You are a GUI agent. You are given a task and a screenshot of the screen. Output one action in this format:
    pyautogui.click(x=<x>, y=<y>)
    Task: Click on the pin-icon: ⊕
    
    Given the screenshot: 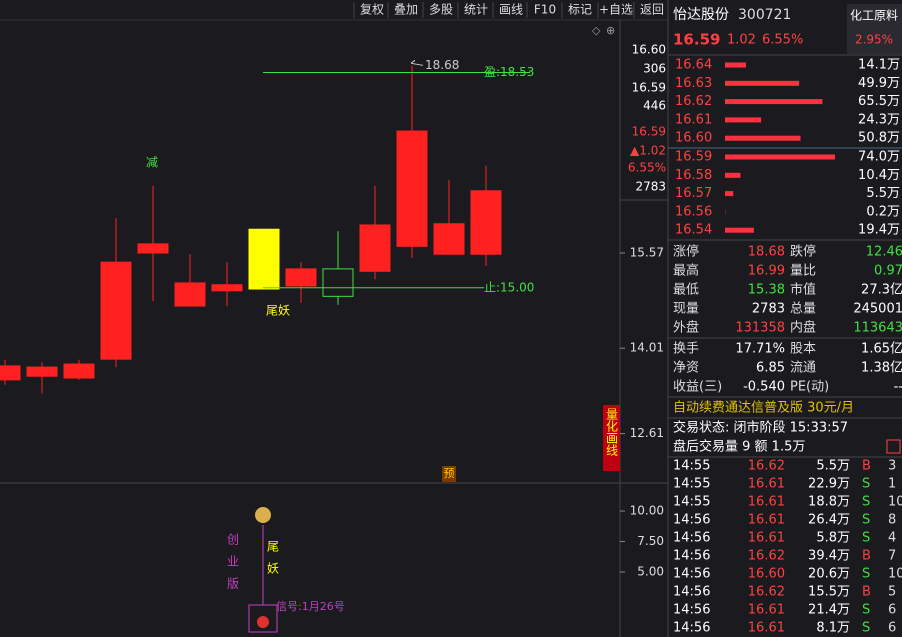 What is the action you would take?
    pyautogui.click(x=610, y=30)
    